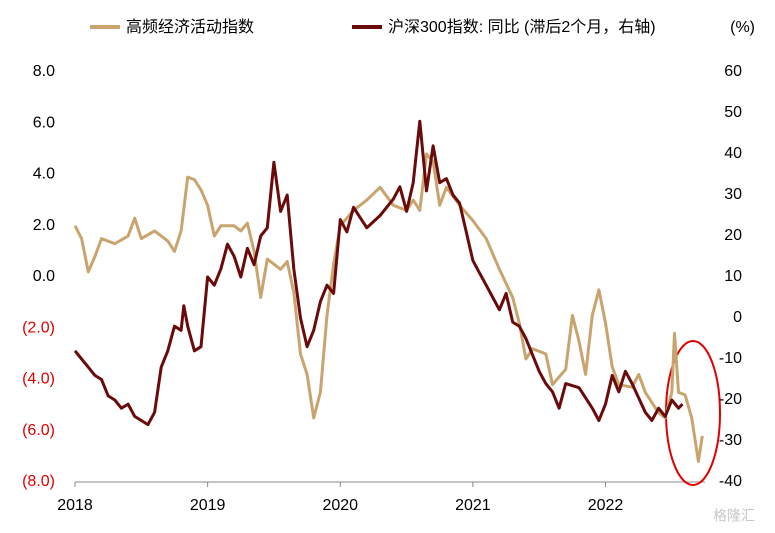 The width and height of the screenshot is (775, 533). What do you see at coordinates (737, 317) in the screenshot?
I see `y2-tick-label: 0` at bounding box center [737, 317].